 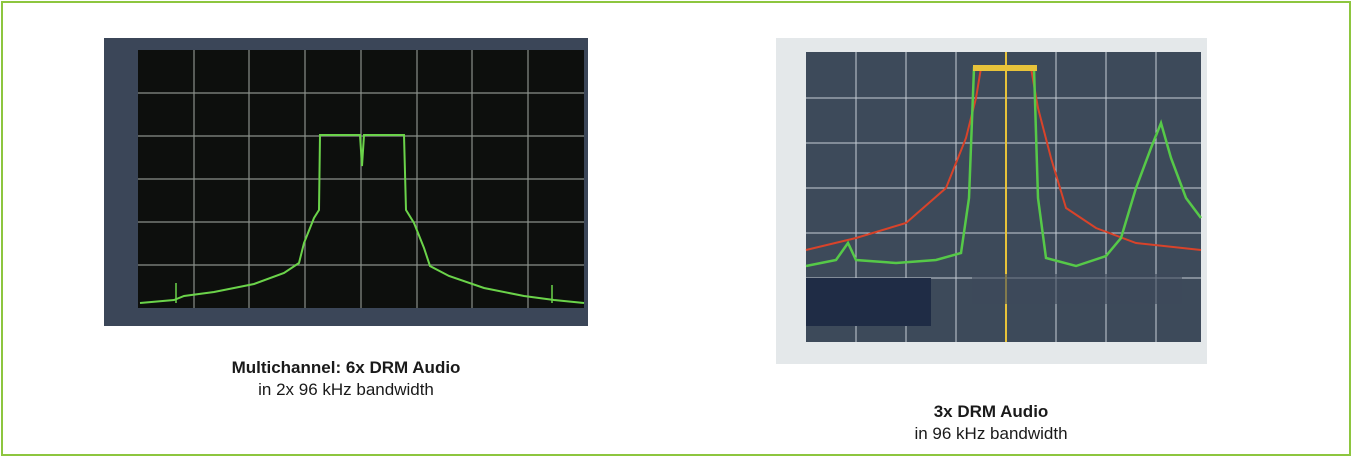 I want to click on caption-subtitle: in 96 kHz bandwidth, so click(x=991, y=433).